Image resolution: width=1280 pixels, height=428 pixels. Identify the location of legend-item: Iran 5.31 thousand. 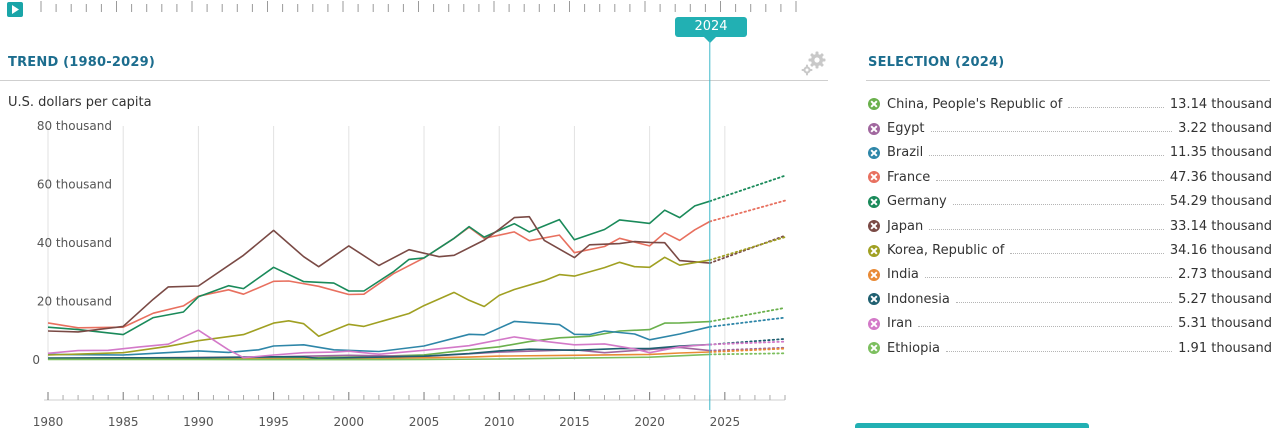
(1070, 324).